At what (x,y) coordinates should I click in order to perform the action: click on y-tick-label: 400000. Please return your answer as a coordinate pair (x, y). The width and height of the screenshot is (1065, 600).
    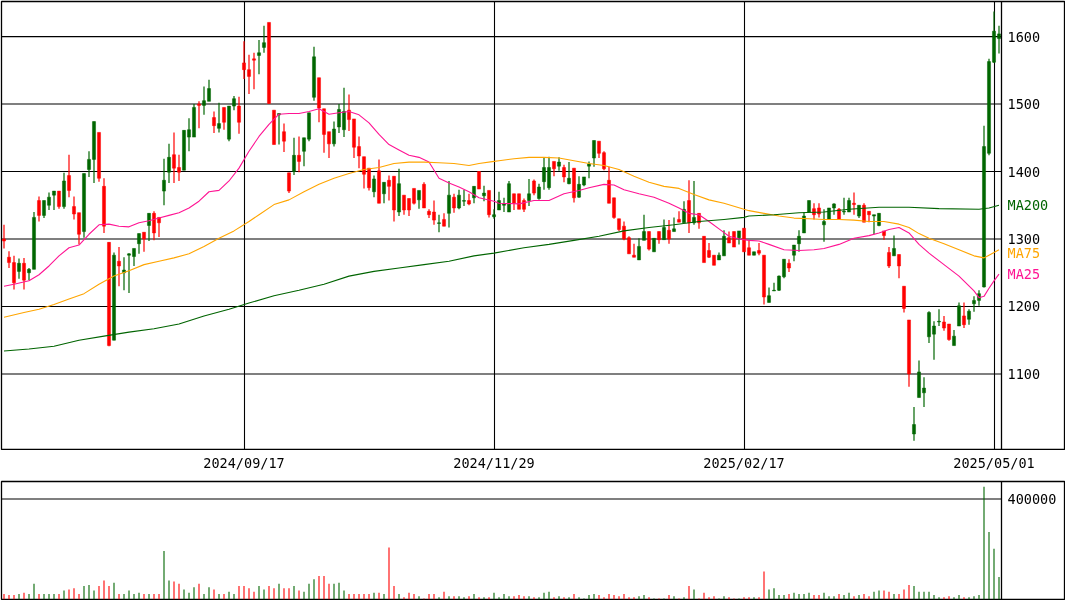
    Looking at the image, I should click on (1032, 499).